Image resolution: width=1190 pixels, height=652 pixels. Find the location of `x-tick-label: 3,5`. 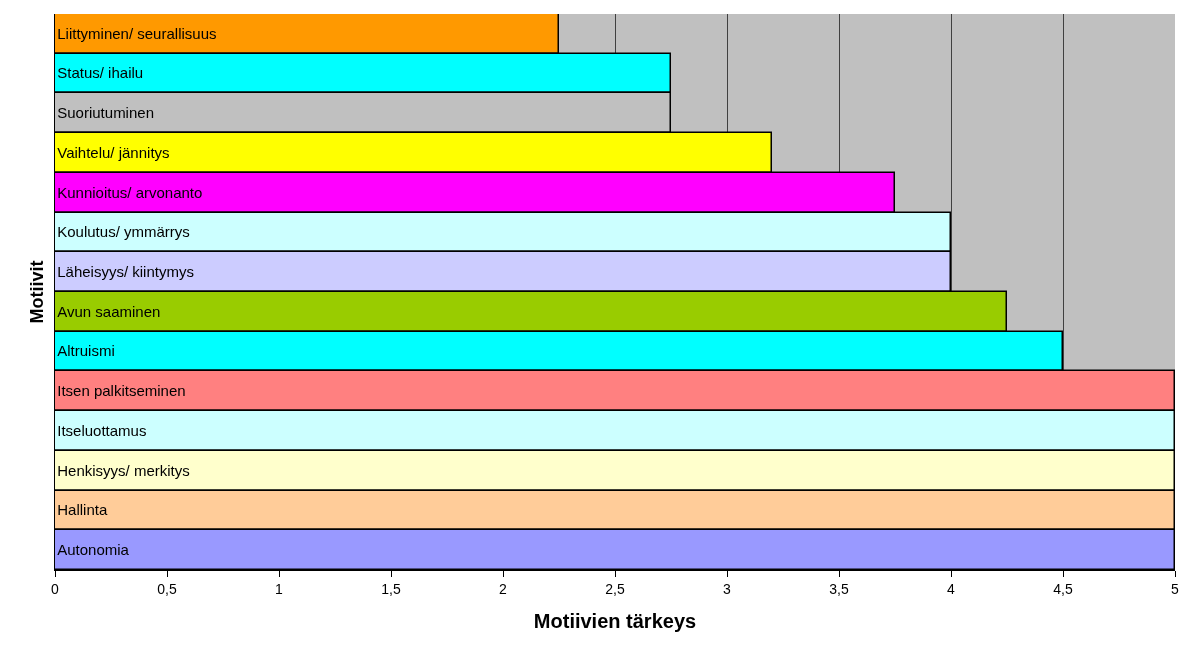

x-tick-label: 3,5 is located at coordinates (839, 588).